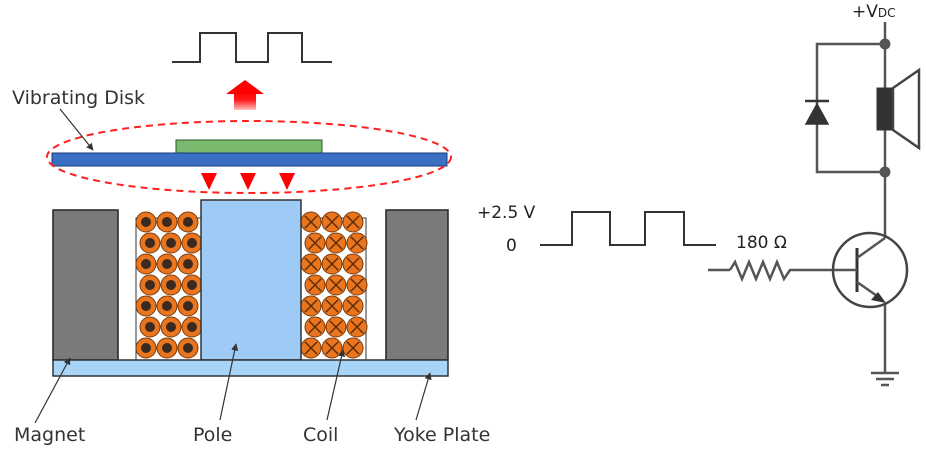 The width and height of the screenshot is (926, 453). I want to click on magnet-right, so click(417, 285).